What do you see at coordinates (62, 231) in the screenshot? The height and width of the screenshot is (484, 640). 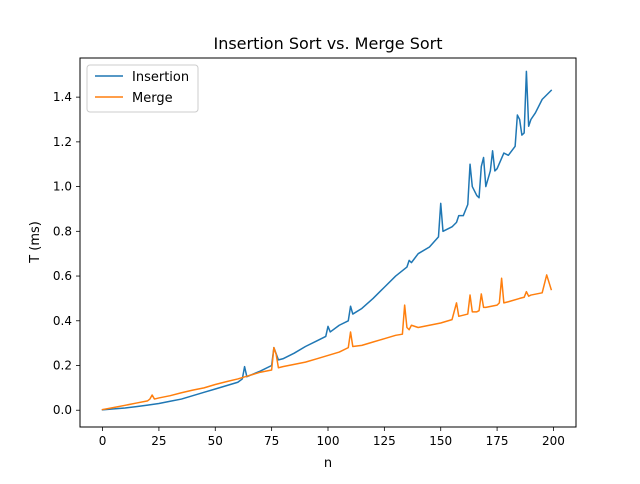 I see `y-tick-label: 0.8` at bounding box center [62, 231].